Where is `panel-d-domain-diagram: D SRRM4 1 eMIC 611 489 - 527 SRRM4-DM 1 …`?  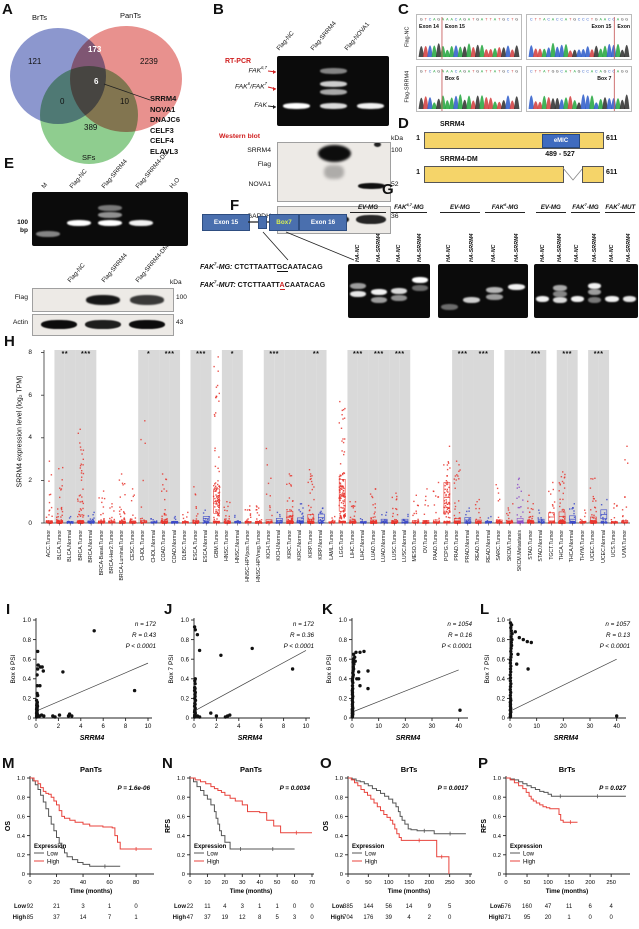 panel-d-domain-diagram: D SRRM4 1 eMIC 611 489 - 527 SRRM4-DM 1 … is located at coordinates (516, 157).